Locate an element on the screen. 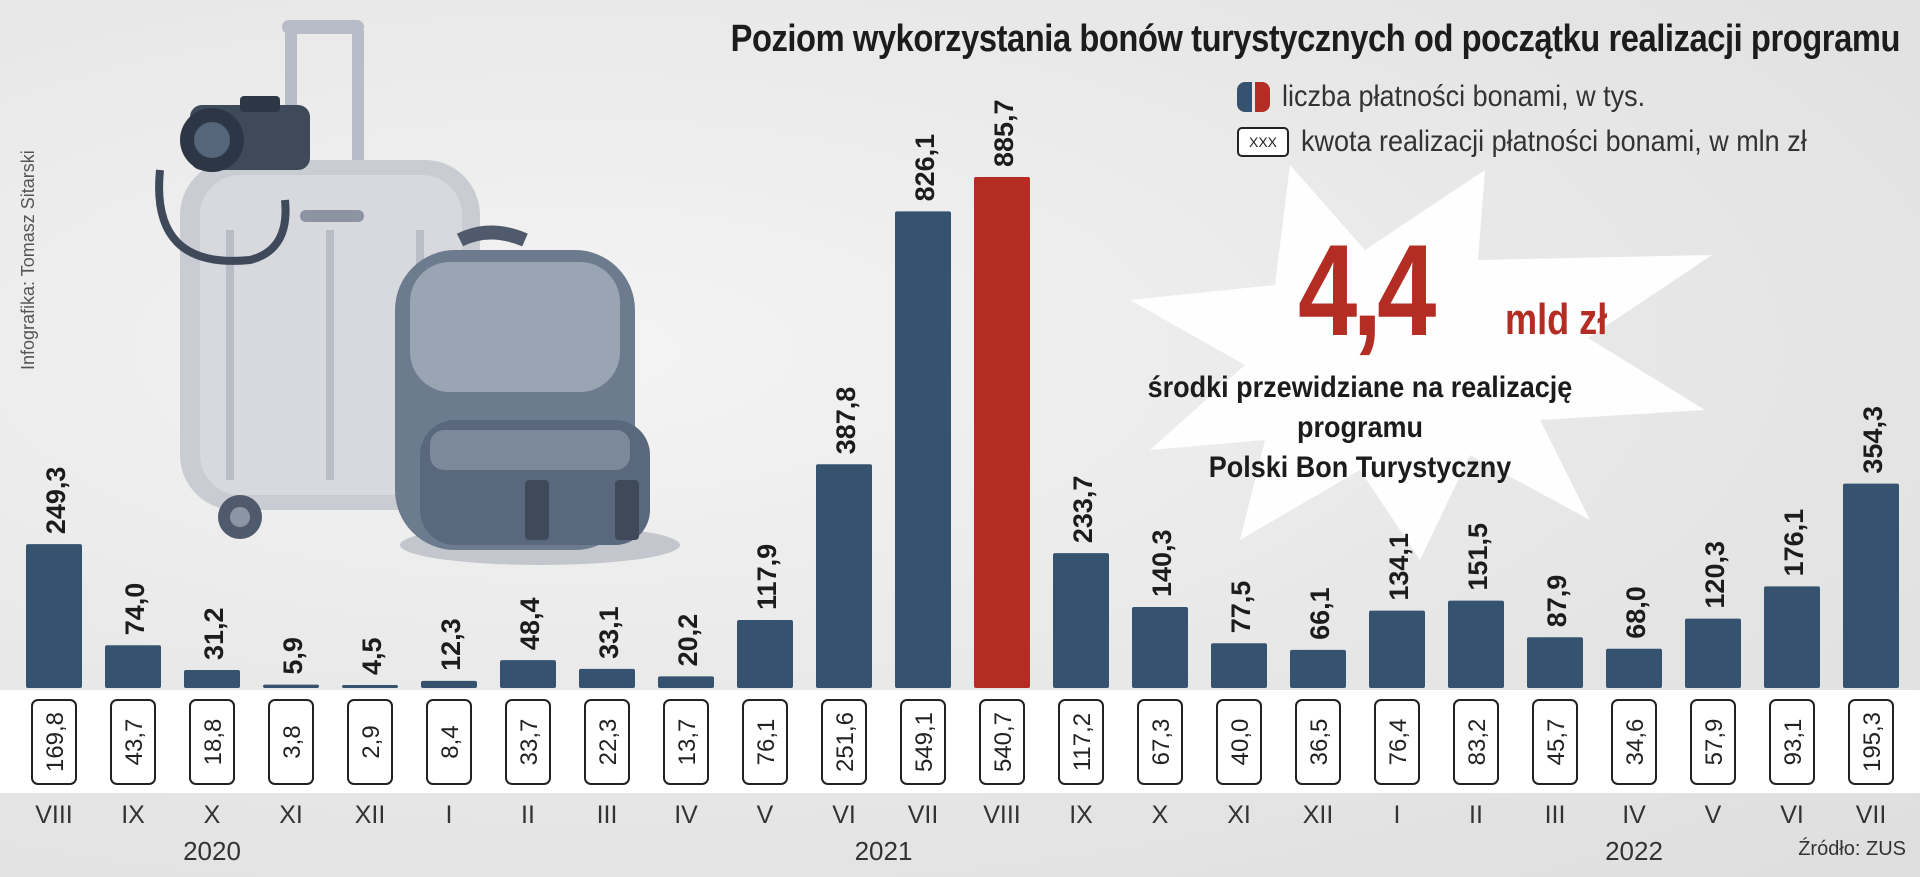 The height and width of the screenshot is (877, 1920). amount-value-label: 40,0 is located at coordinates (1240, 742).